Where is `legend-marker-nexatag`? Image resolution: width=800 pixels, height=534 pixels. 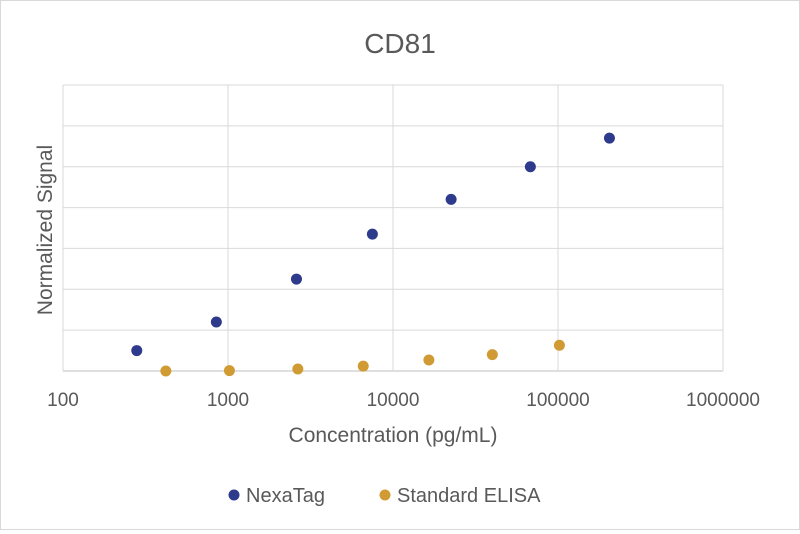 legend-marker-nexatag is located at coordinates (234, 495).